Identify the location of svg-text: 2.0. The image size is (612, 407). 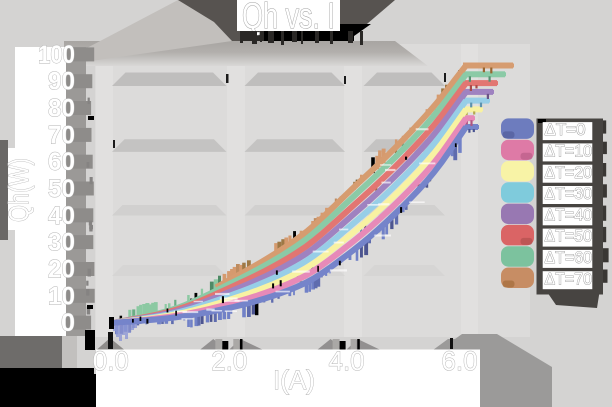
(229, 361).